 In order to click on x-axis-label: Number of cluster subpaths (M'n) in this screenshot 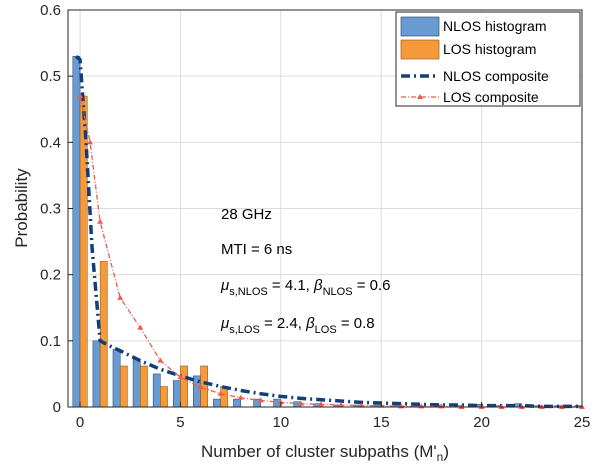, I will do `click(325, 453)`.